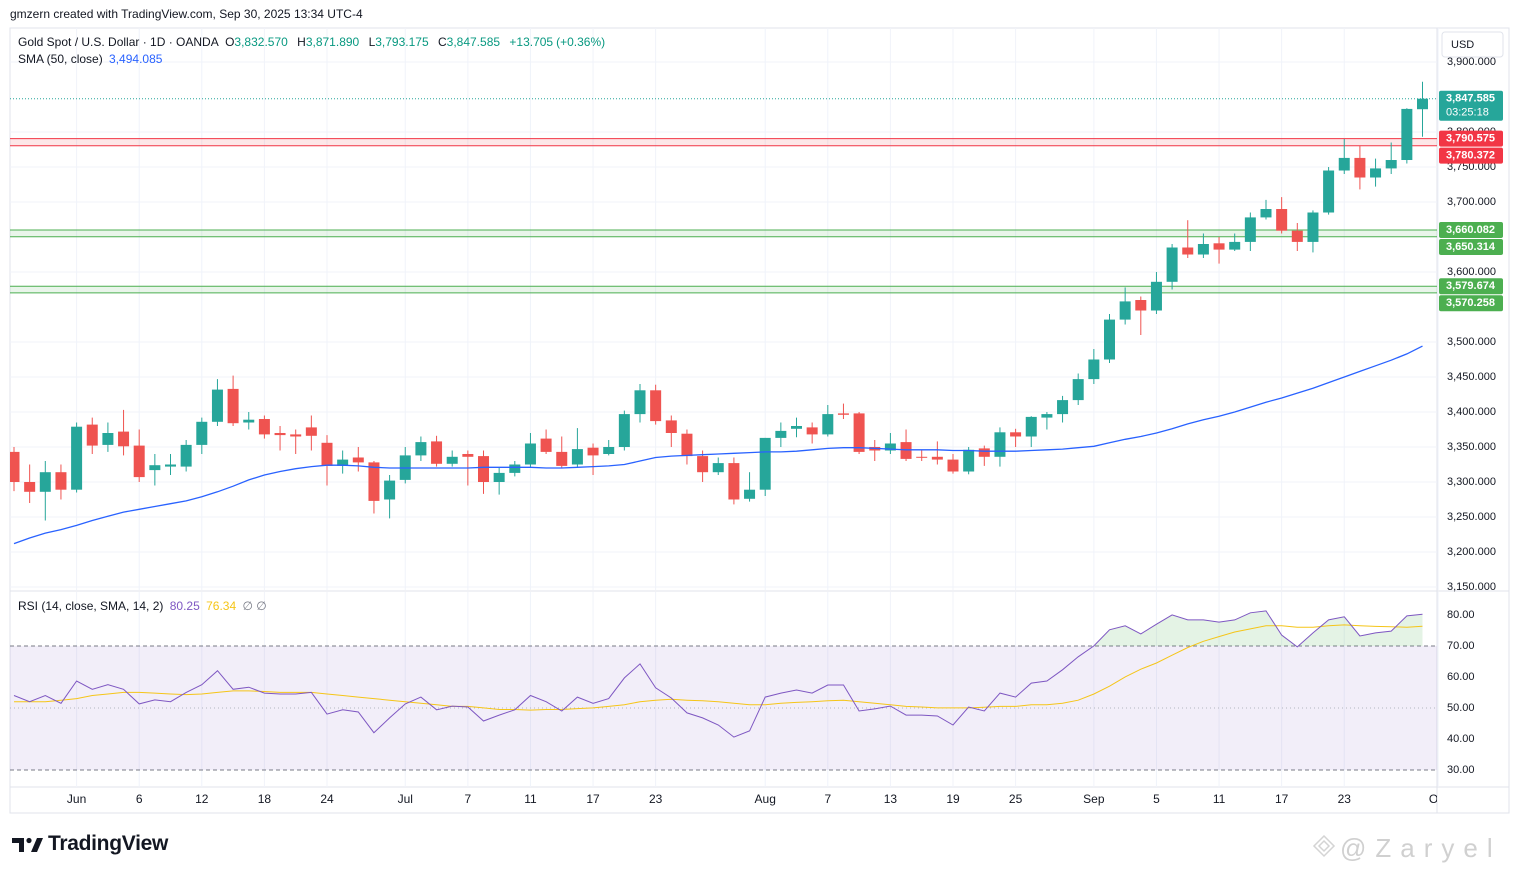 The image size is (1519, 875). Describe the element at coordinates (1016, 799) in the screenshot. I see `x-tick-label: 25` at that location.